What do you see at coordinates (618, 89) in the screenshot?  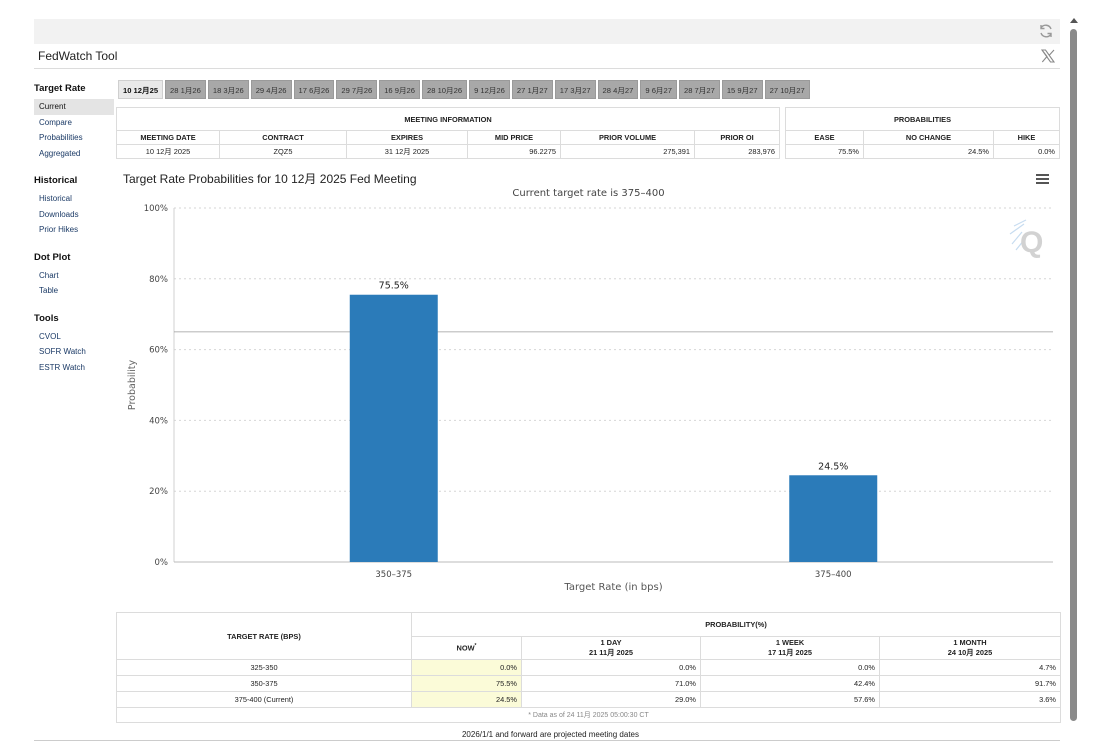 I see `meeting-tab: 28 4月27` at bounding box center [618, 89].